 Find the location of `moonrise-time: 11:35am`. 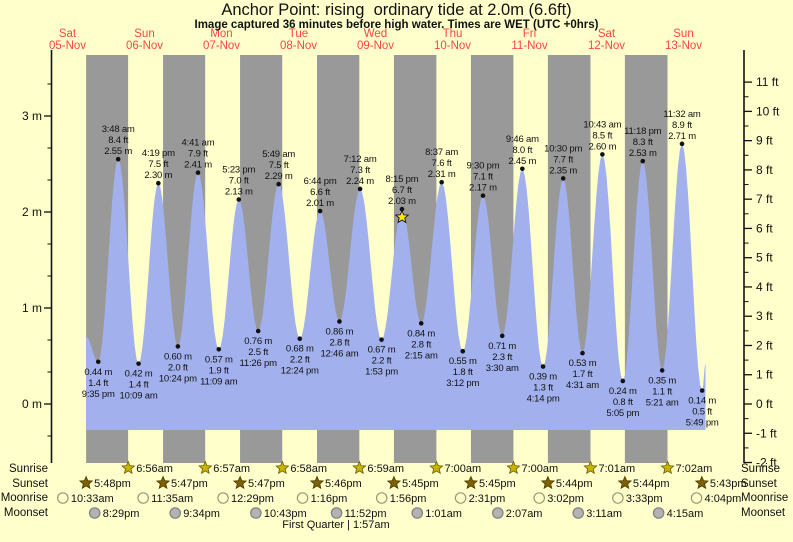

moonrise-time: 11:35am is located at coordinates (172, 499).